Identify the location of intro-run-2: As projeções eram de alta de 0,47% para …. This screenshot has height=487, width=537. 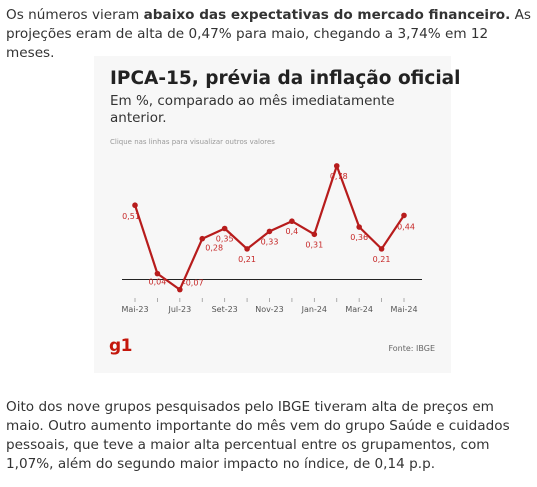
(268, 34).